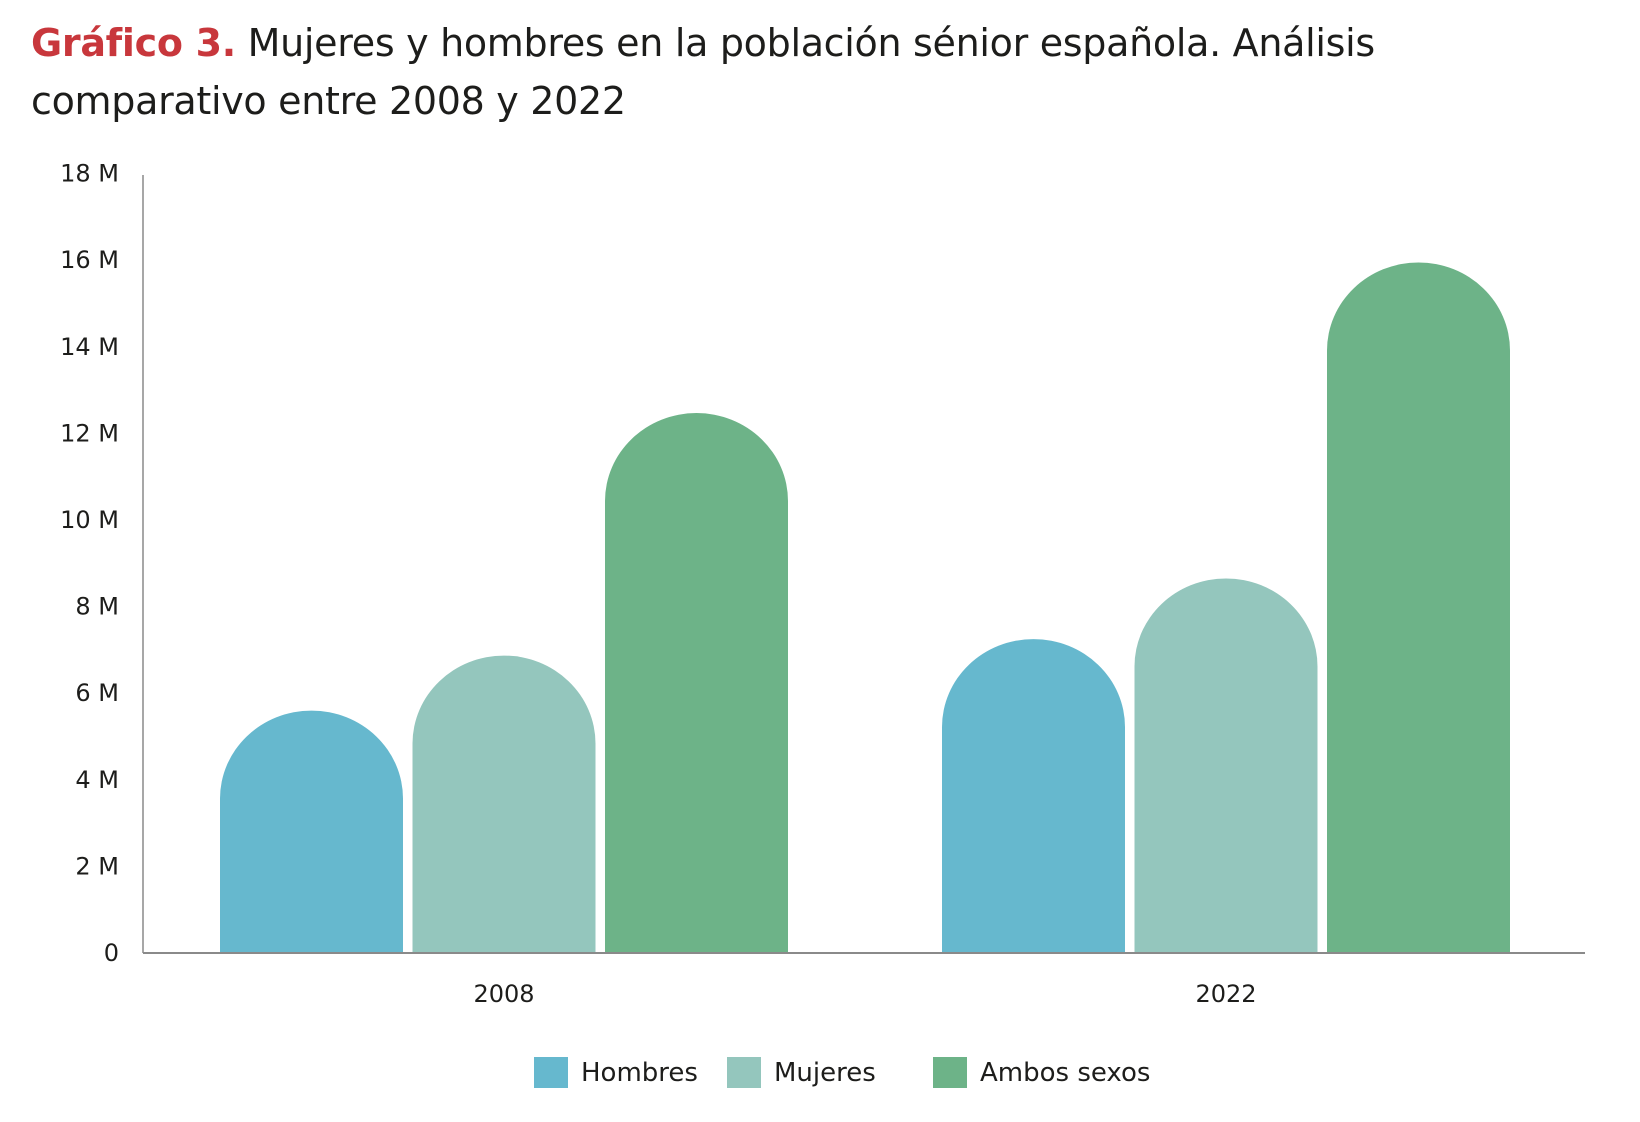  I want to click on y-tick-label: 8 M, so click(97, 607).